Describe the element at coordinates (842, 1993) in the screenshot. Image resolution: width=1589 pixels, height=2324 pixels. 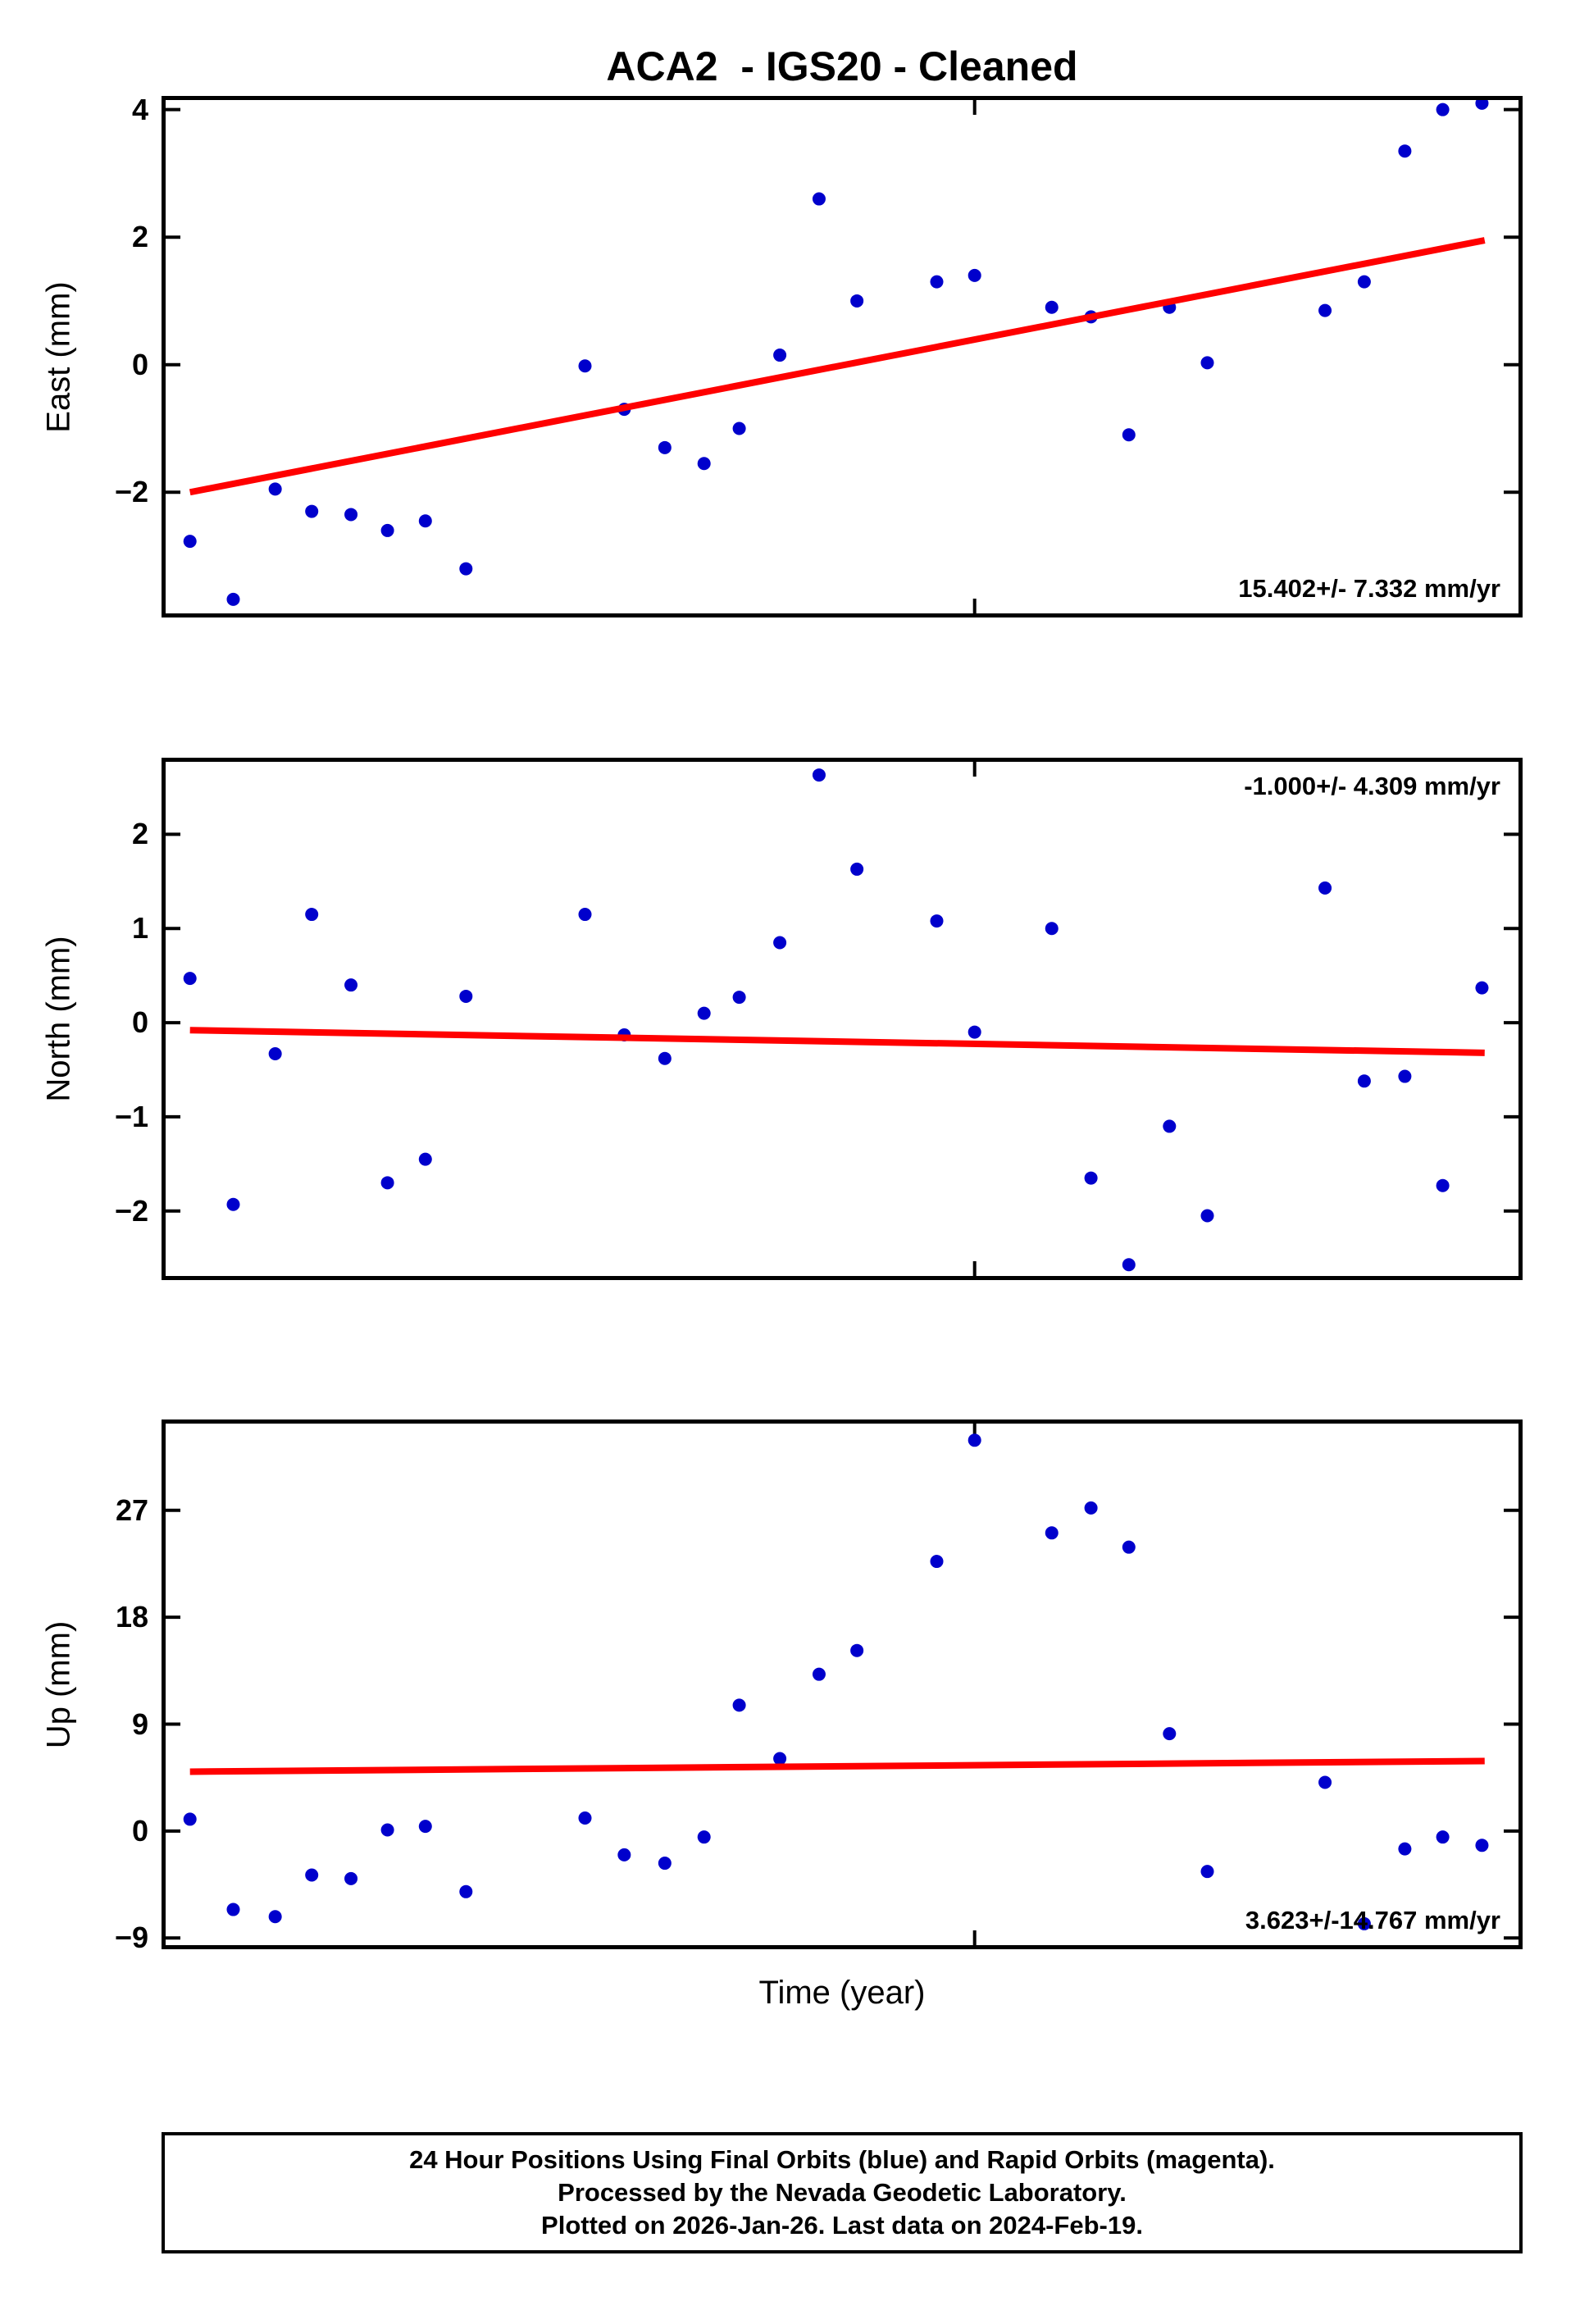
I see `x-axis-title: Time (year)` at that location.